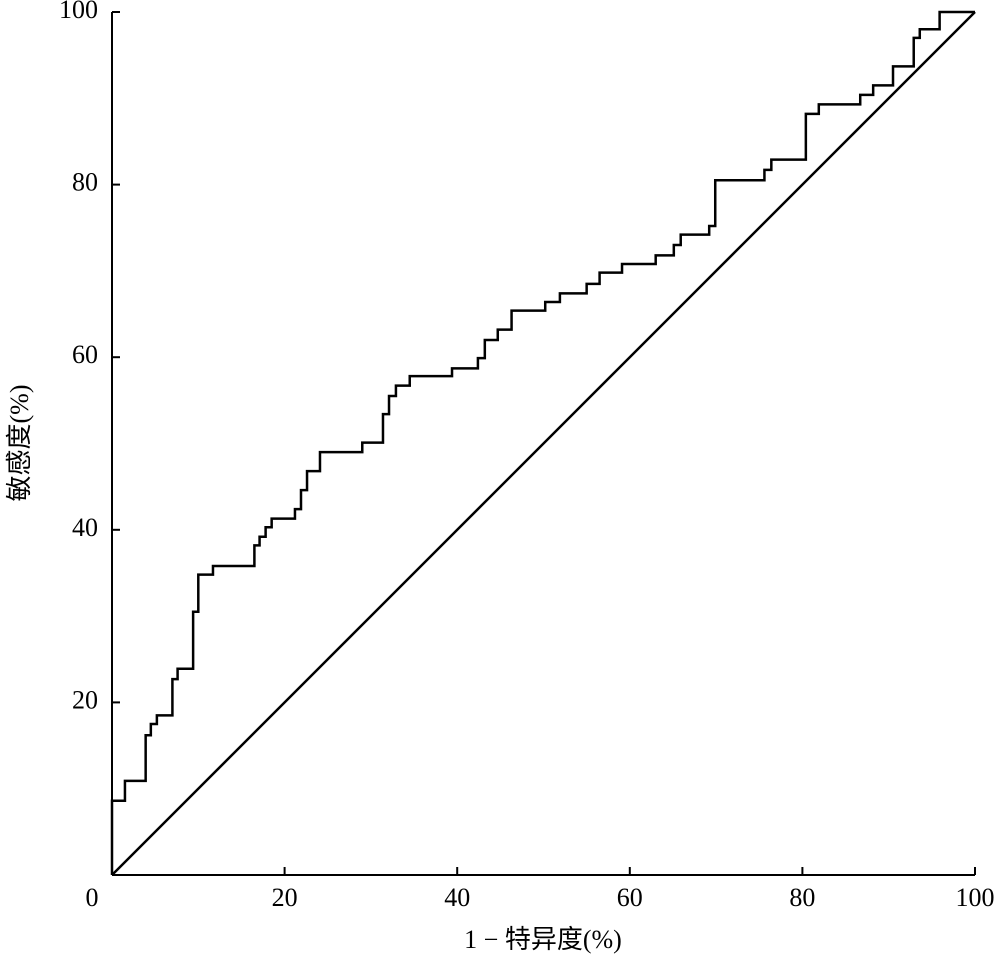 The width and height of the screenshot is (1000, 959). What do you see at coordinates (85, 527) in the screenshot?
I see `y-tick-label: 40` at bounding box center [85, 527].